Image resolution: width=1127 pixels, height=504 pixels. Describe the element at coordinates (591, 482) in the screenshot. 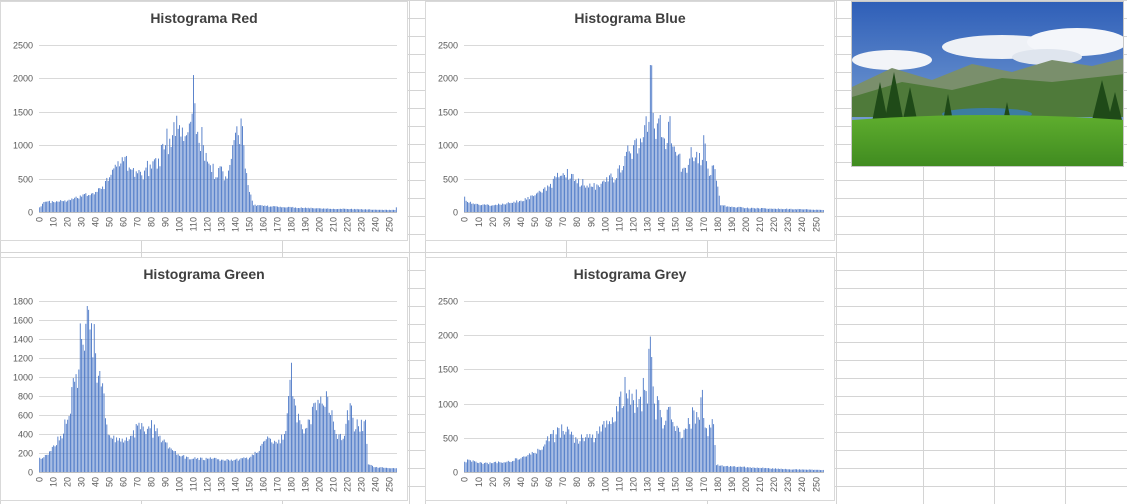

I see `x-tick-label: 90` at that location.